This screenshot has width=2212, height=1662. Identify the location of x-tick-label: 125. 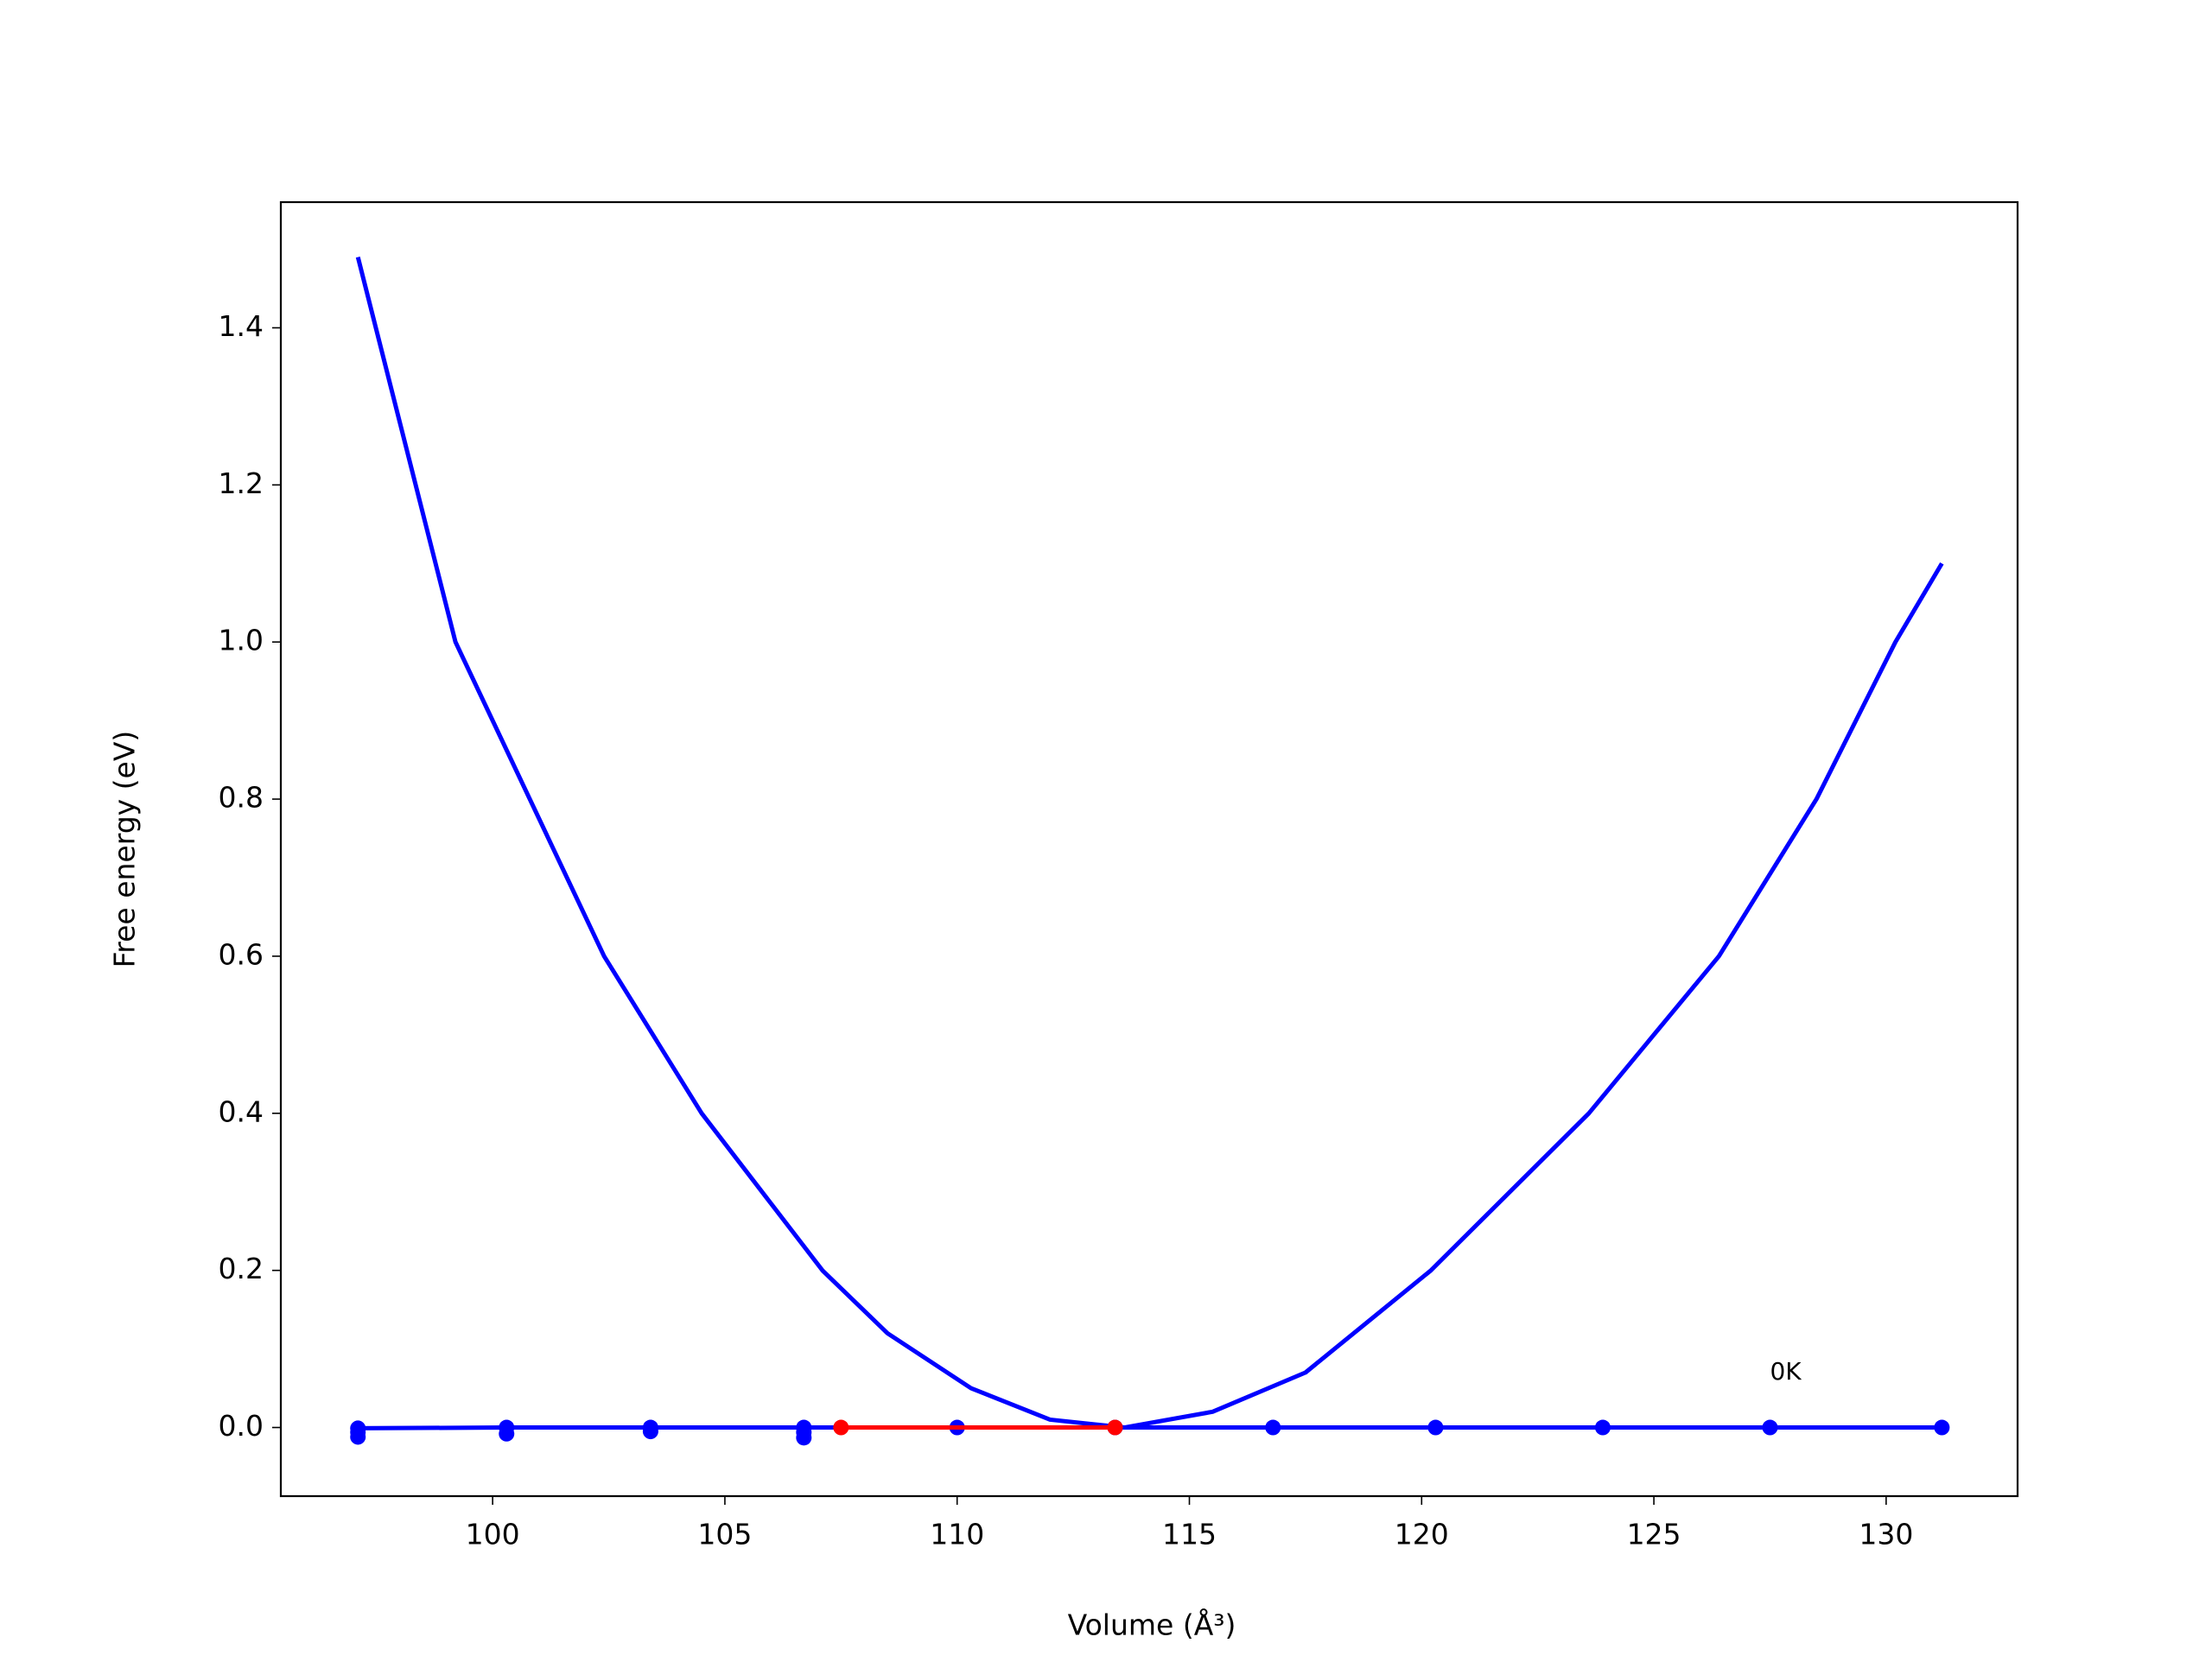
(1654, 1534).